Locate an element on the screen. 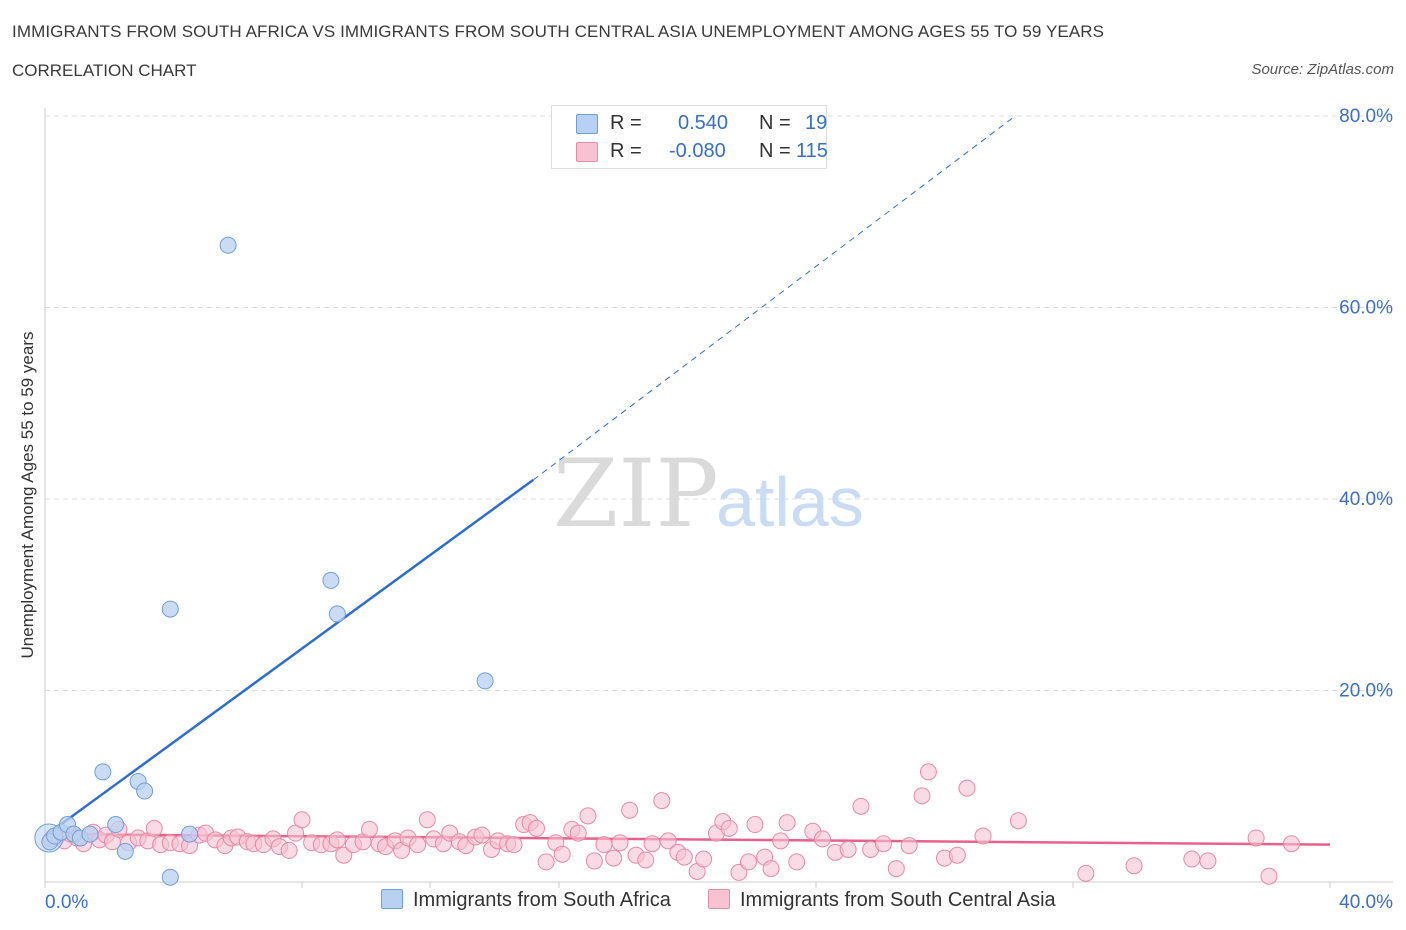 The image size is (1406, 930). x-tick-label: 40.0% is located at coordinates (1366, 902).